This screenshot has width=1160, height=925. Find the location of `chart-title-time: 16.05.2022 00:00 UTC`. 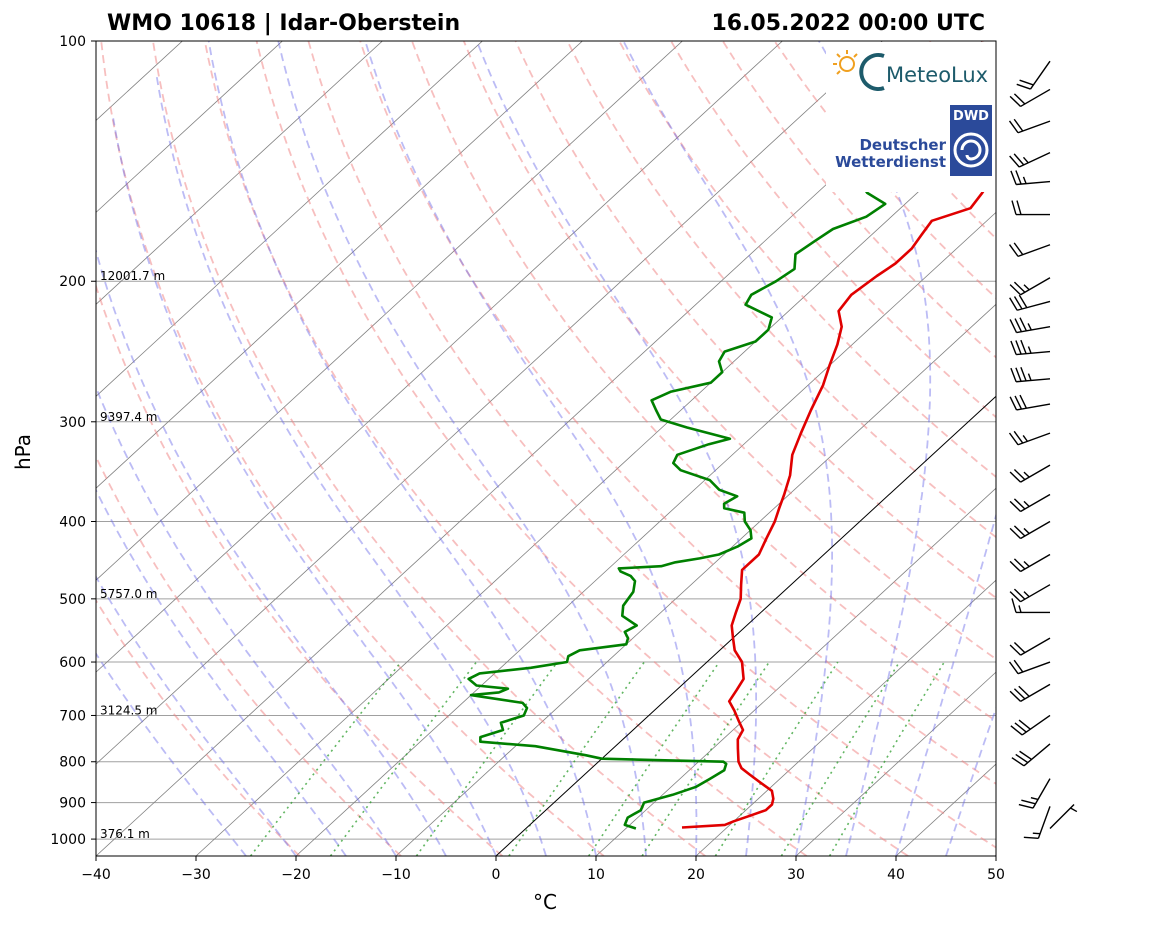

chart-title-time: 16.05.2022 00:00 UTC is located at coordinates (848, 23).